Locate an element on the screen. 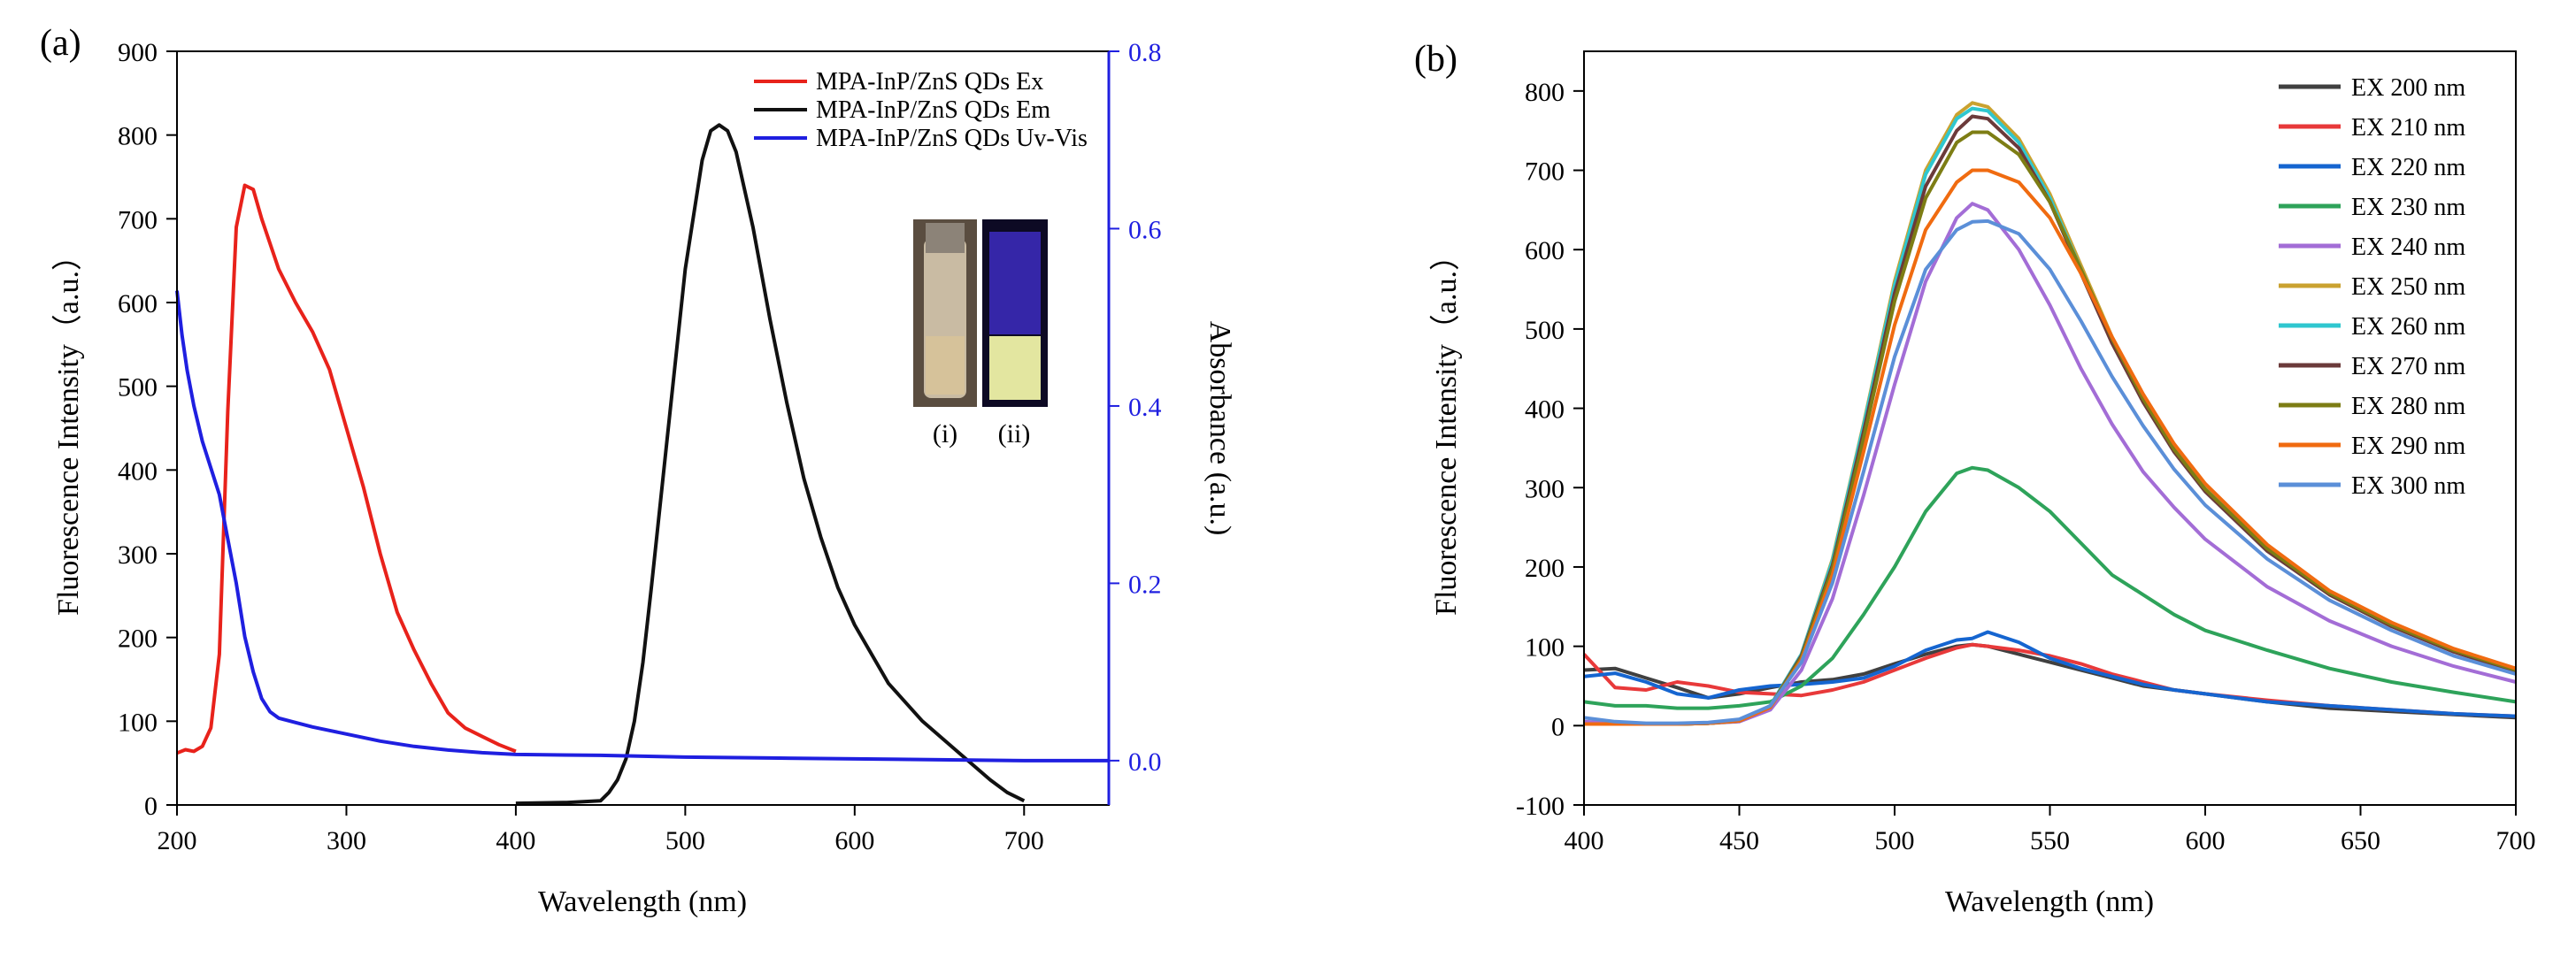 Image resolution: width=2576 pixels, height=958 pixels. y-axis-title-b: Fluorescence Intensity（a.u.） is located at coordinates (1446, 429).